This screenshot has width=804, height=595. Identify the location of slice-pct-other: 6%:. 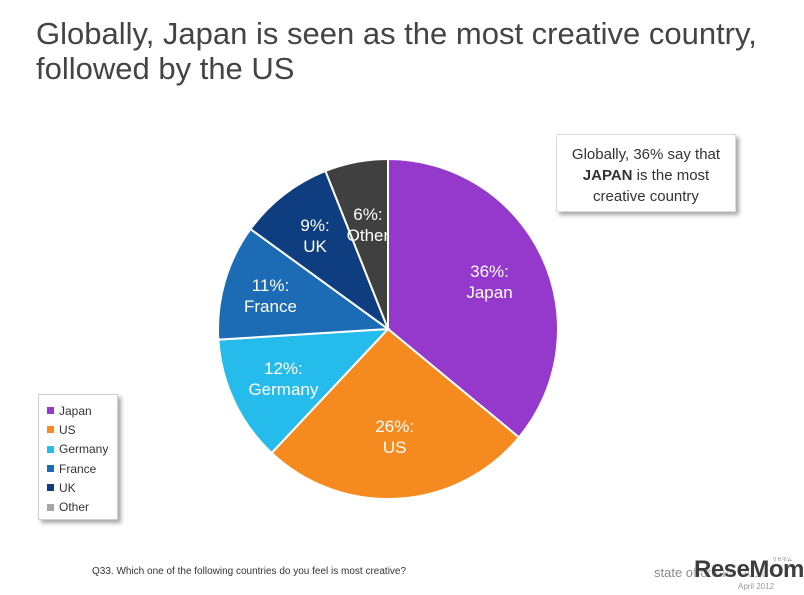
(367, 214).